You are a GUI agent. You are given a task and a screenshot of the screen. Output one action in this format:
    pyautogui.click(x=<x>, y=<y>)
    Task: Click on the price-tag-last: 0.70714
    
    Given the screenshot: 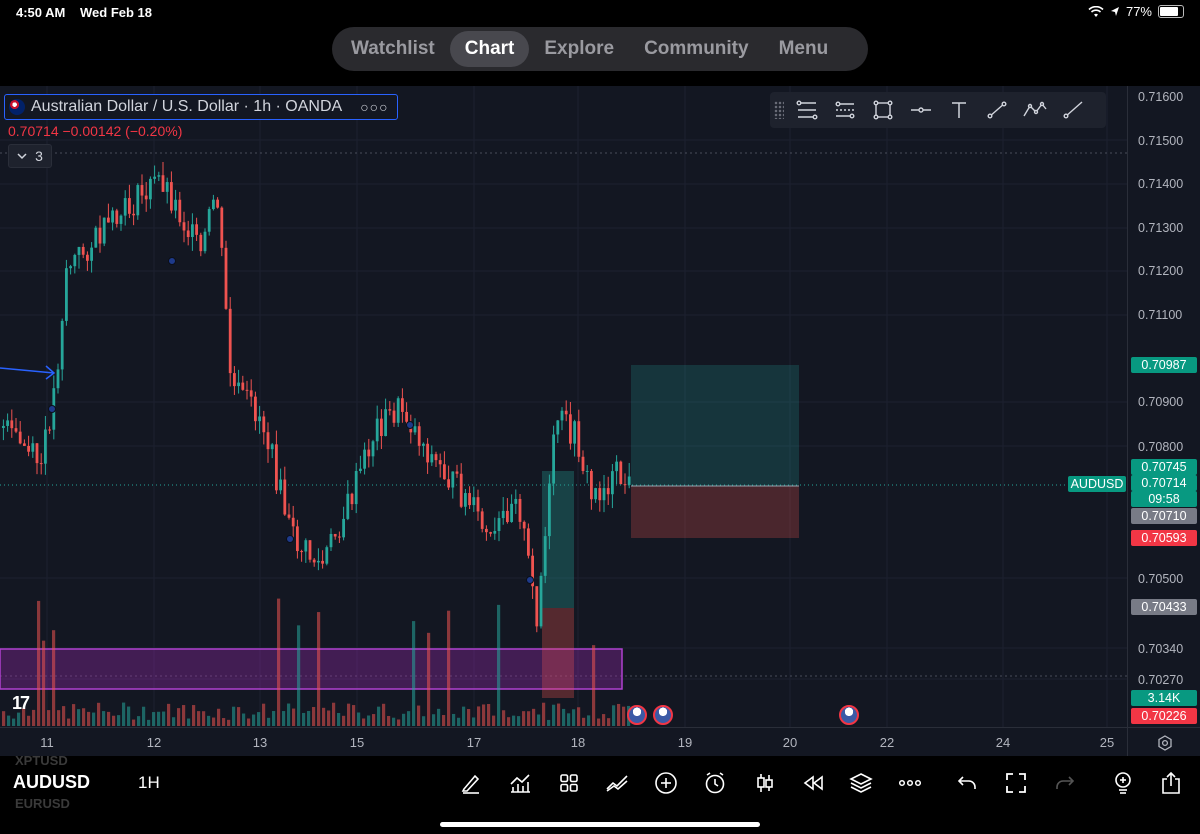 What is the action you would take?
    pyautogui.click(x=1164, y=483)
    